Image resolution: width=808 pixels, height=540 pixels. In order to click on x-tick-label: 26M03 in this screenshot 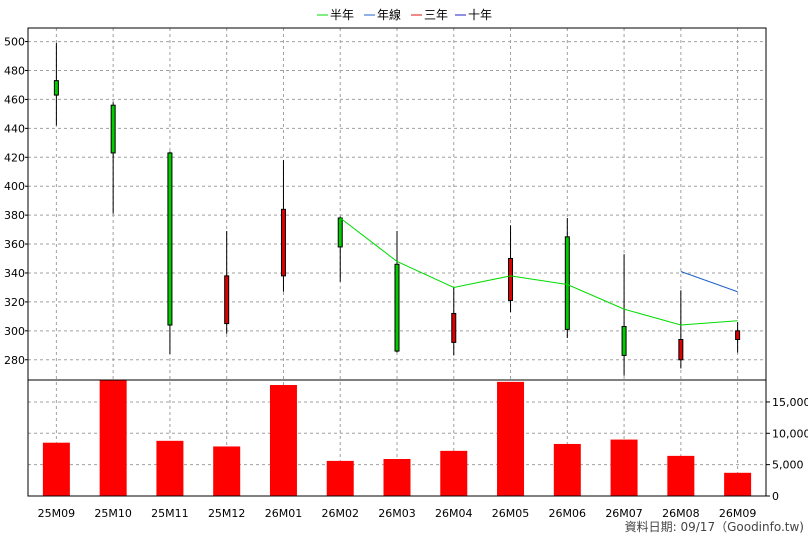, I will do `click(397, 513)`.